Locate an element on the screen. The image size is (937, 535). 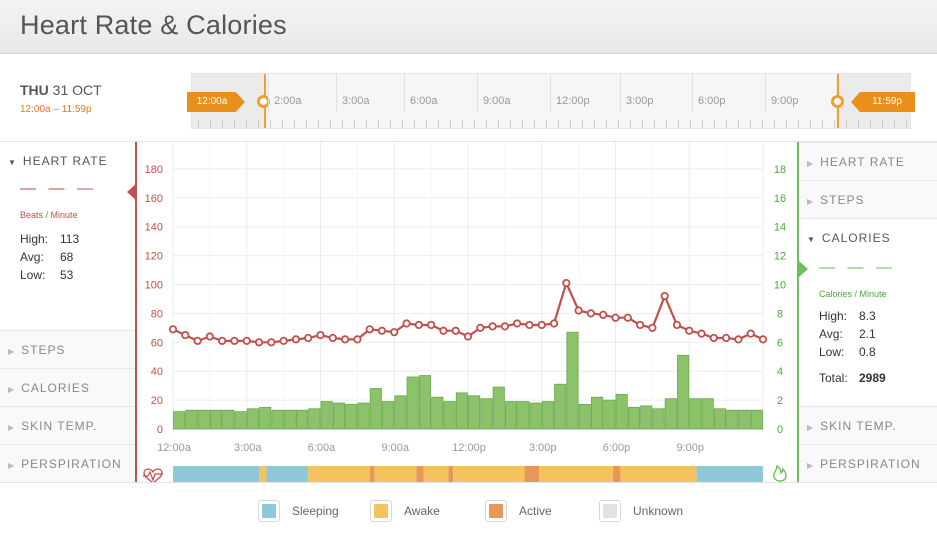
timeline-label: 3:00p is located at coordinates (640, 101).